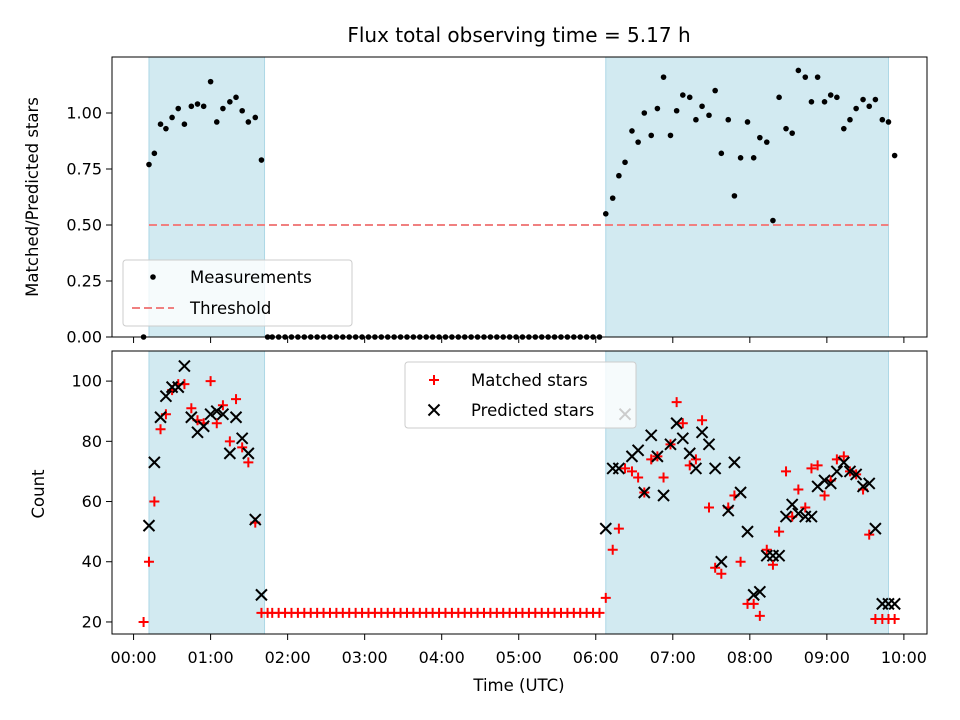 The width and height of the screenshot is (960, 720). What do you see at coordinates (84, 169) in the screenshot?
I see `y-tick-label: 0.75` at bounding box center [84, 169].